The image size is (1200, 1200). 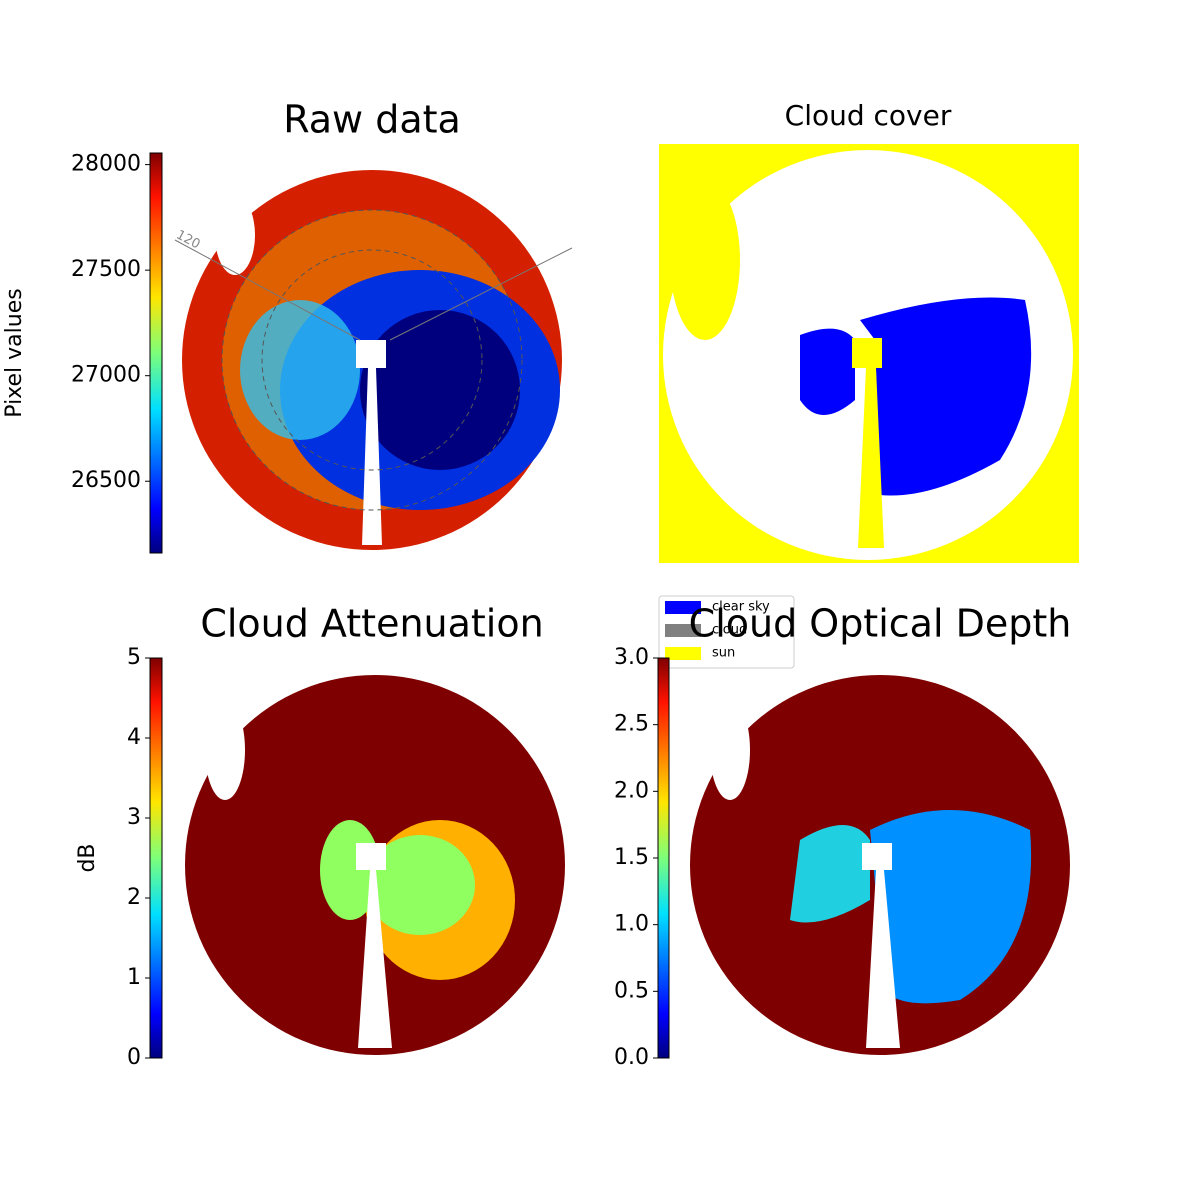 I want to click on colorbar-tick-label: 3, so click(x=134, y=817).